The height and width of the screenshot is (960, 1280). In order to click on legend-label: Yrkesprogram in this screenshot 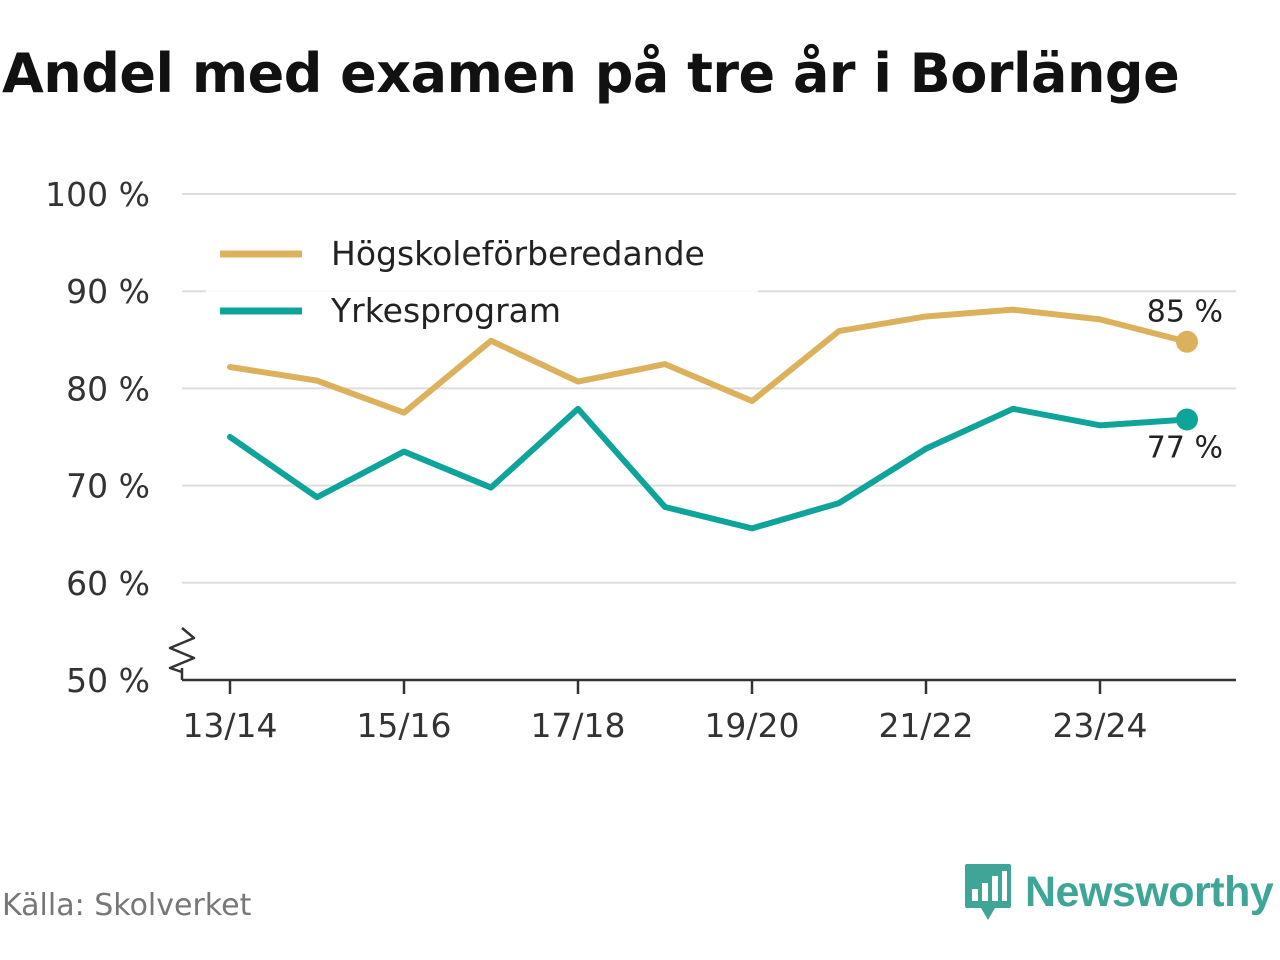, I will do `click(445, 310)`.